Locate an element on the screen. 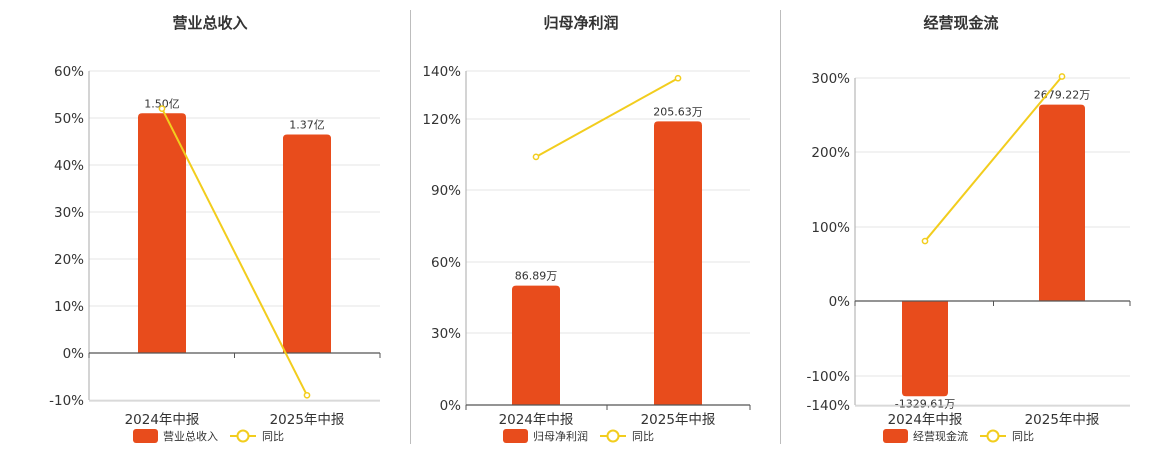  y-tick-label: 90% is located at coordinates (446, 191).